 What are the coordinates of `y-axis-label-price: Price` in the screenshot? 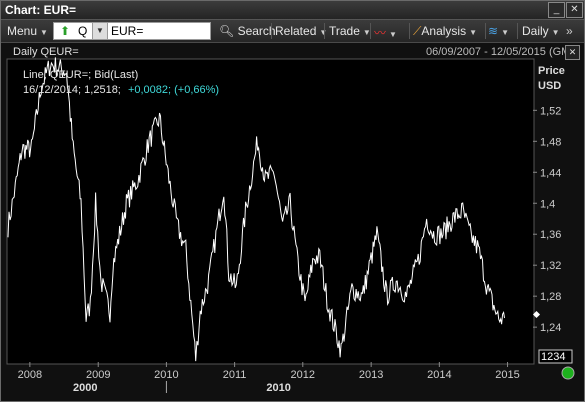 It's located at (551, 71).